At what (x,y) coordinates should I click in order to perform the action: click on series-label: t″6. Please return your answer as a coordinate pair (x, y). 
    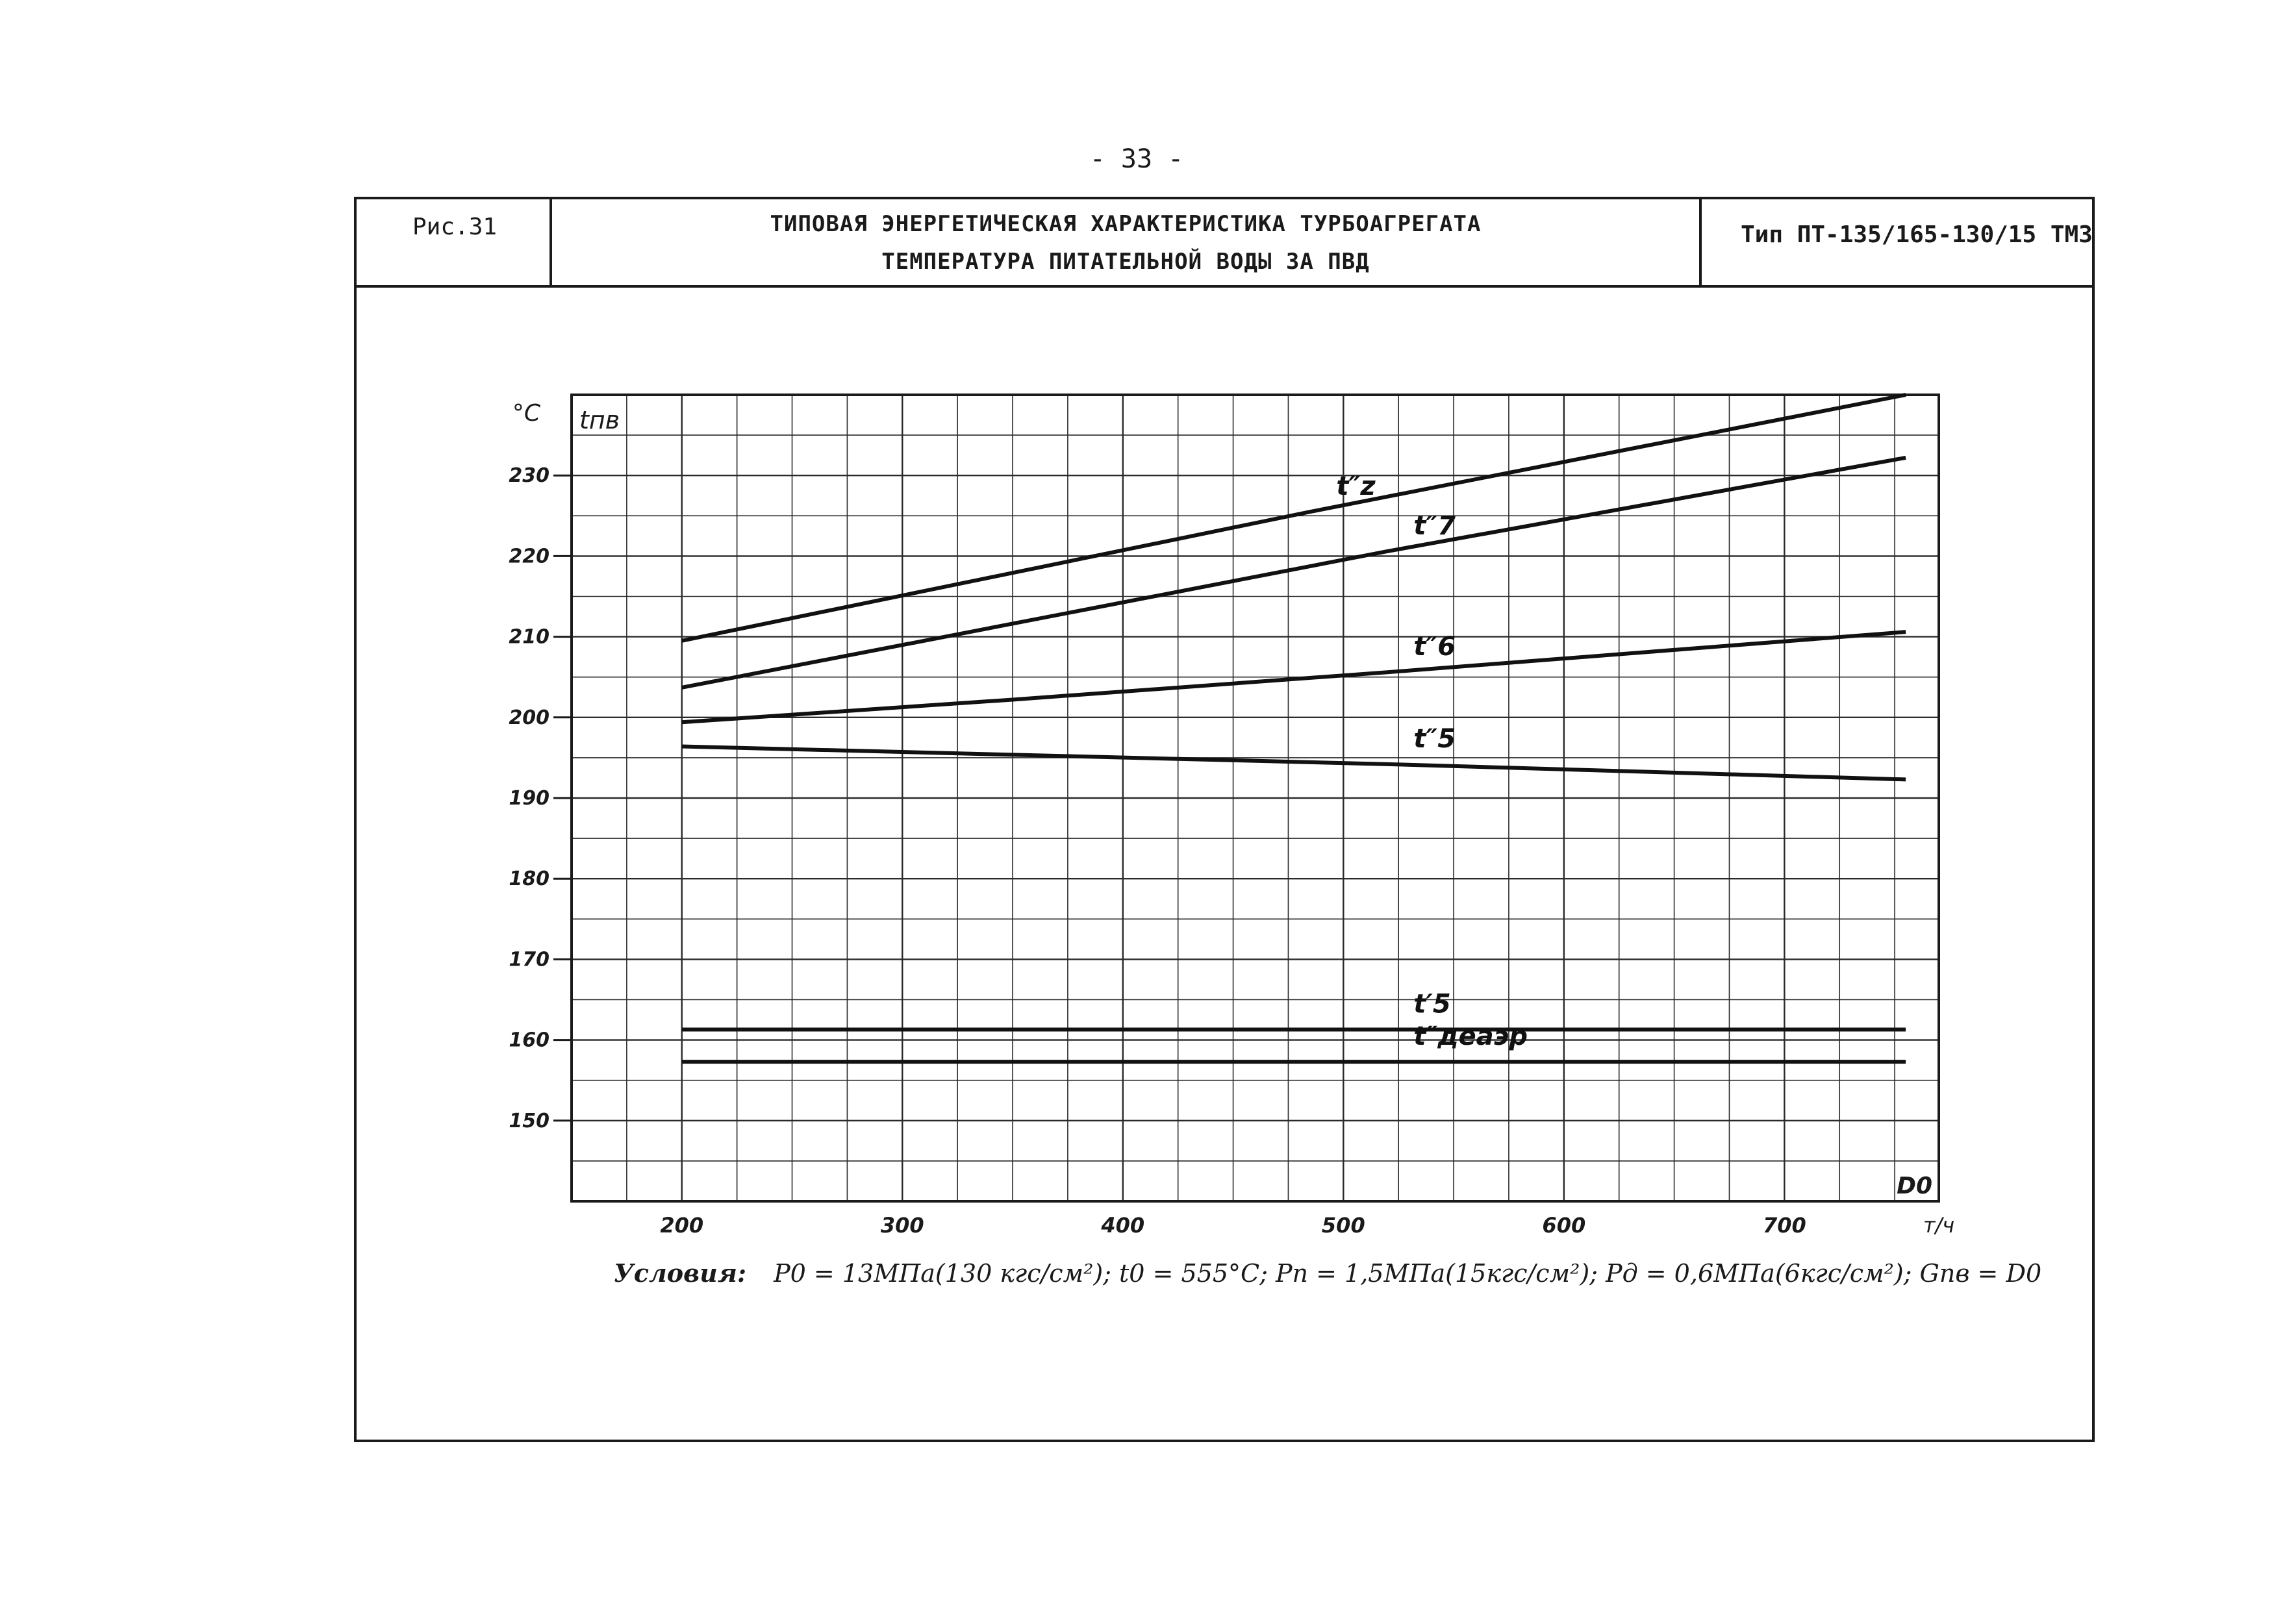
    Looking at the image, I should click on (1434, 647).